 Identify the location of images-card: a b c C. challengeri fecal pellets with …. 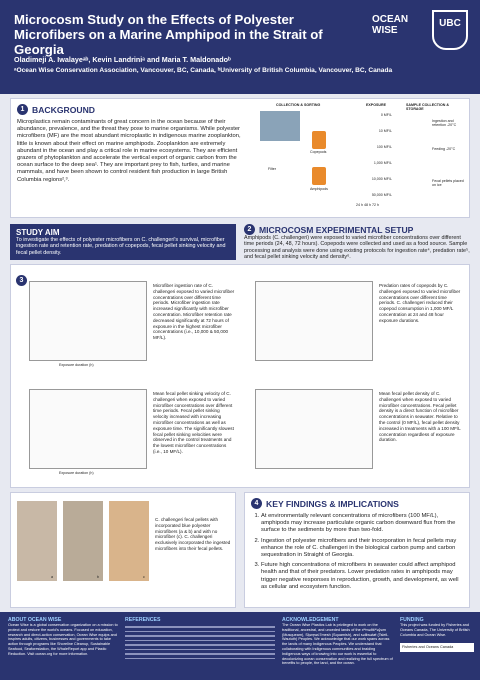
(123, 550).